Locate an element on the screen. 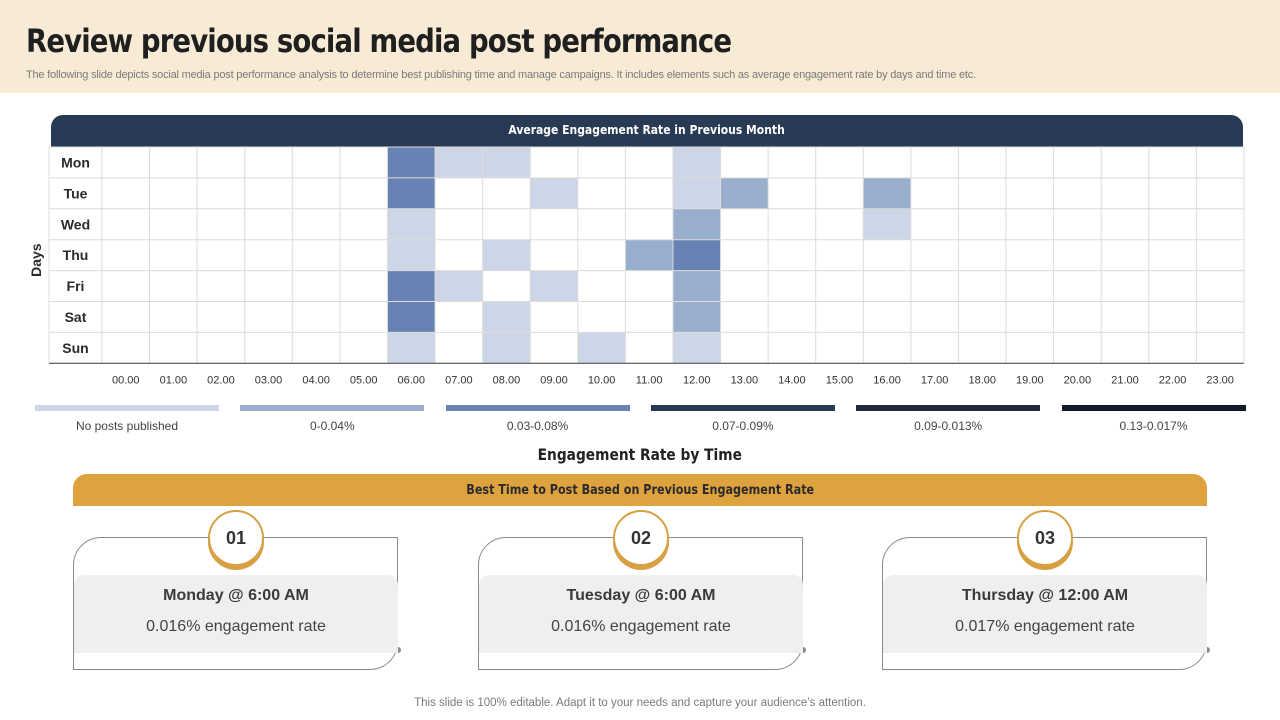 This screenshot has height=720, width=1280. legend-label: 0.03-0.08% is located at coordinates (537, 426).